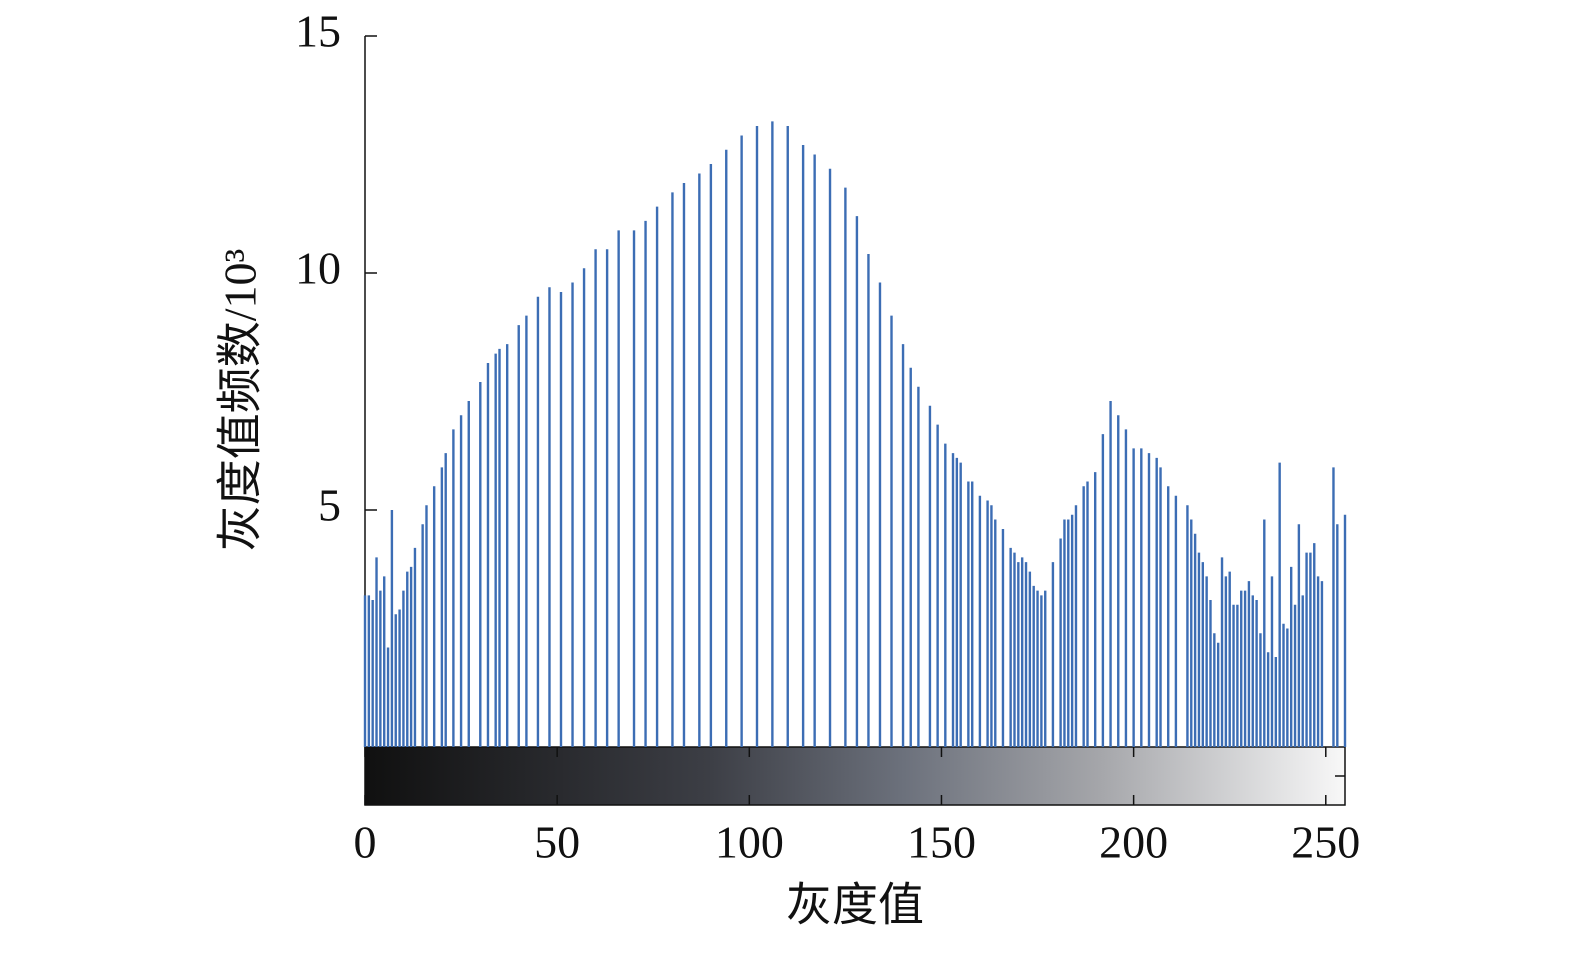 Image resolution: width=1575 pixels, height=960 pixels. I want to click on x-tick-label: 100, so click(749, 842).